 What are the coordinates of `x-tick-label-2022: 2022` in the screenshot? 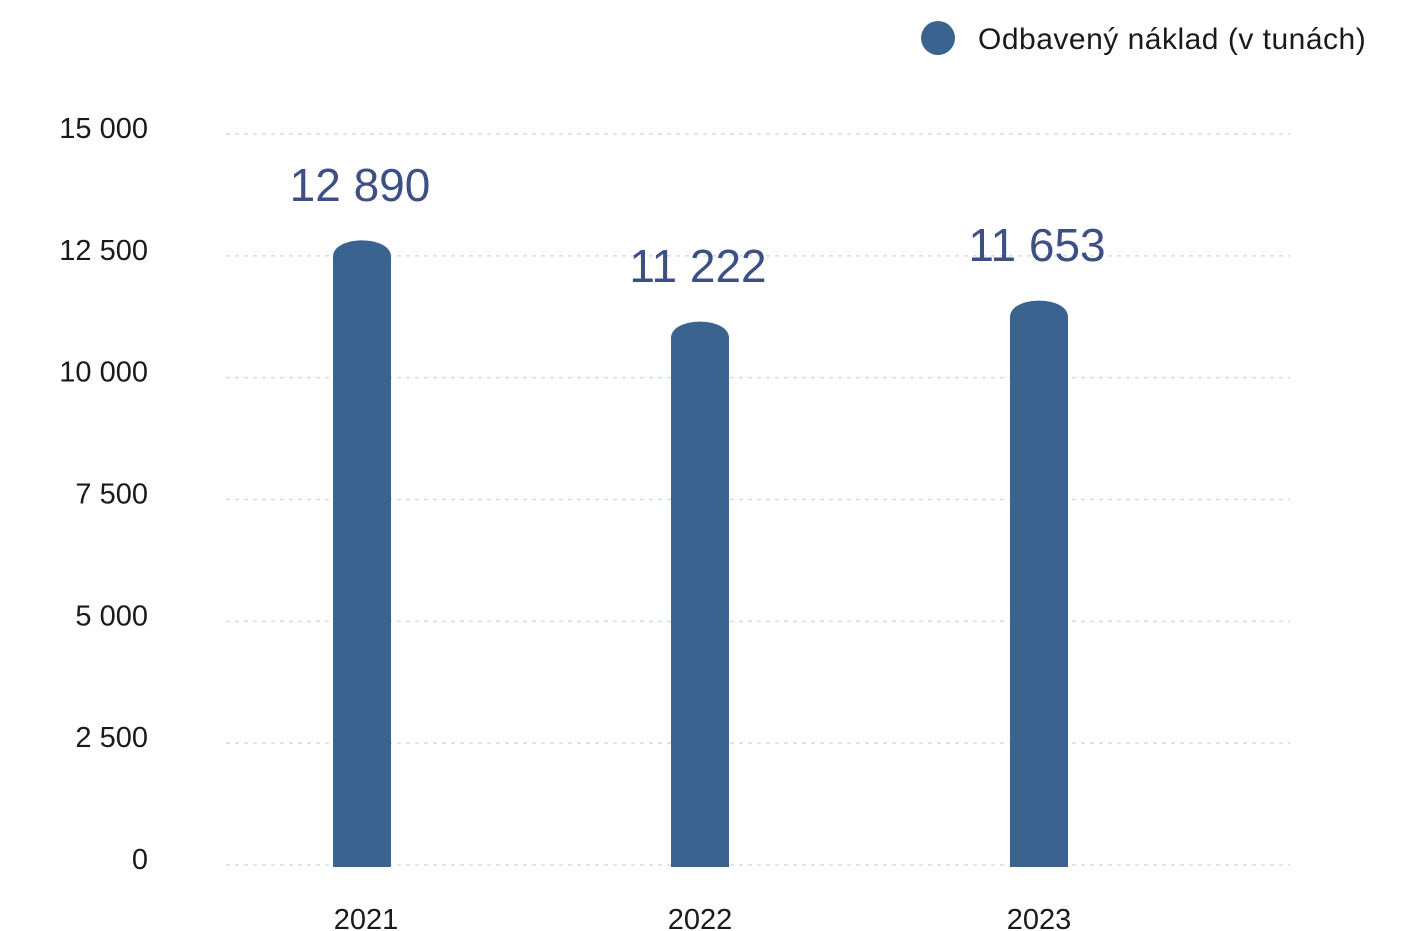 It's located at (700, 917).